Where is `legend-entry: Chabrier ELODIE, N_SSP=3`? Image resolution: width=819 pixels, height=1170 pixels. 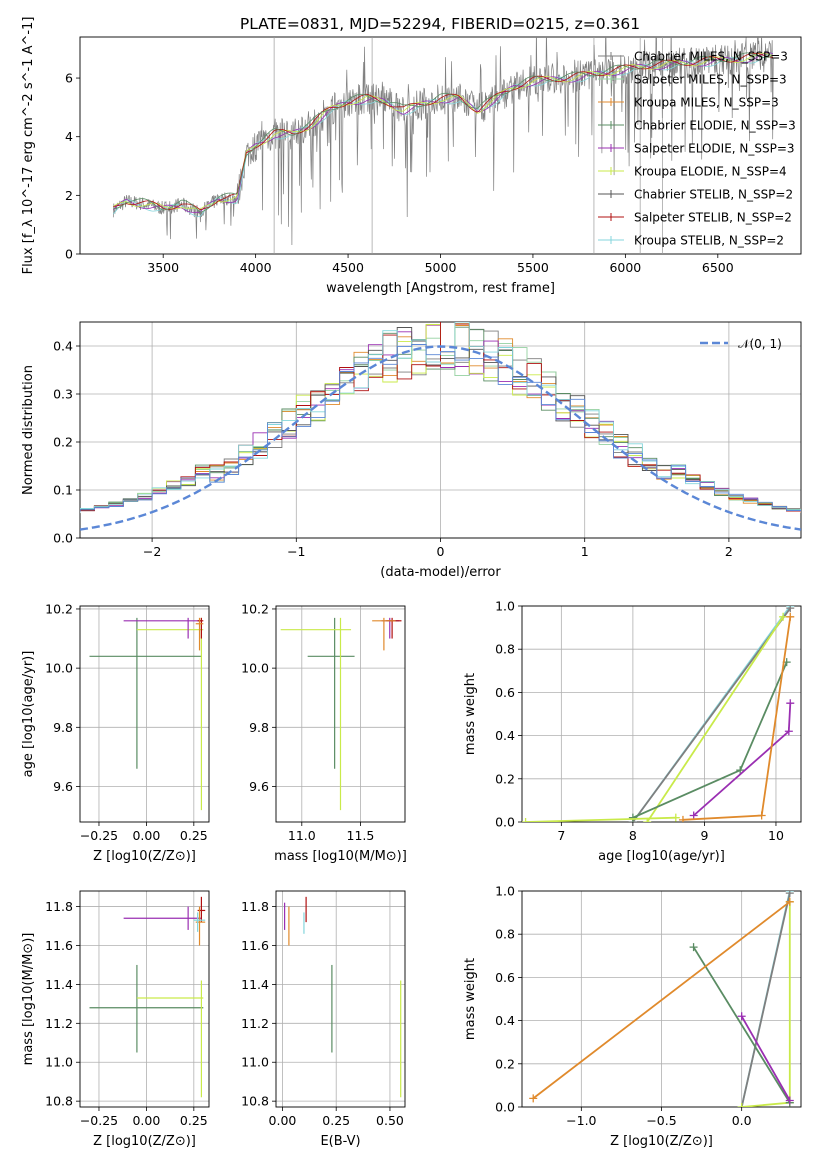
legend-entry: Chabrier ELODIE, N_SSP=3 is located at coordinates (715, 126).